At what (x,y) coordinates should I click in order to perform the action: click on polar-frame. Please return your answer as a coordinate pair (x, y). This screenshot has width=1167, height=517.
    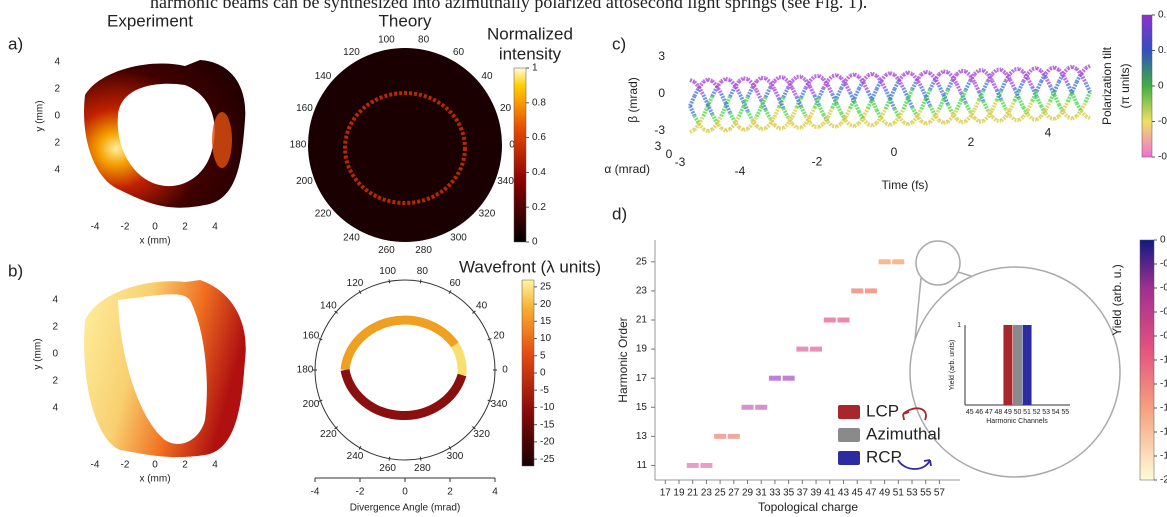
    Looking at the image, I should click on (405, 370).